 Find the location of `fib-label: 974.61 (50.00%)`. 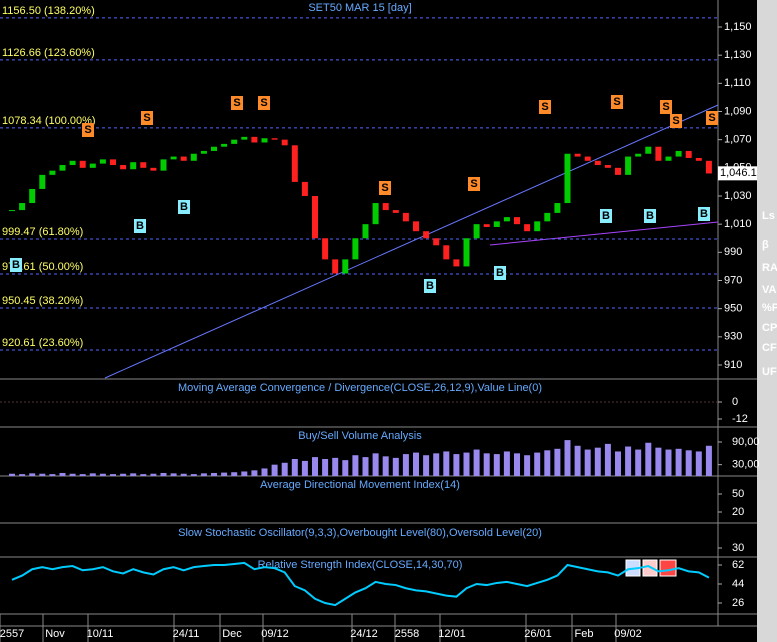

fib-label: 974.61 (50.00%) is located at coordinates (42, 267).